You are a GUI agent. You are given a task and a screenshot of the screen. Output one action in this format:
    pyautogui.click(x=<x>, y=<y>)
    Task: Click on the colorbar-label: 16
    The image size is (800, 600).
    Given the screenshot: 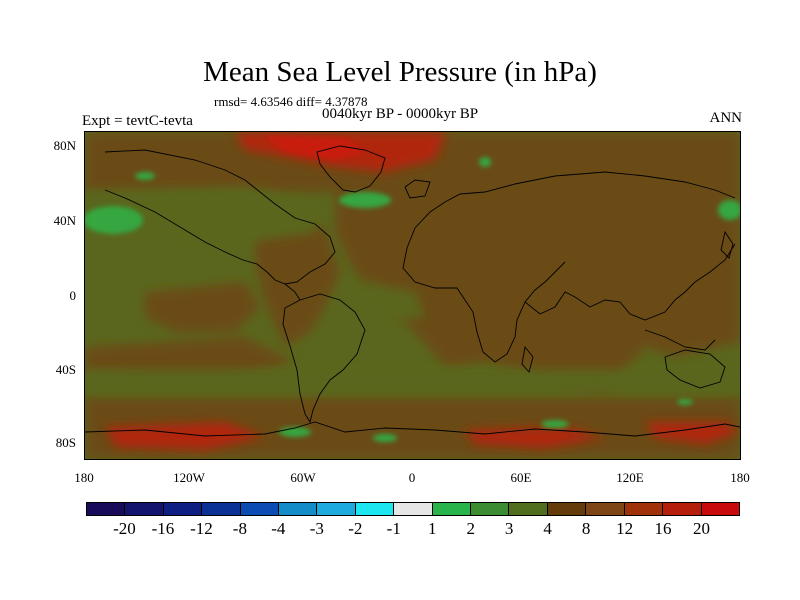 What is the action you would take?
    pyautogui.click(x=663, y=528)
    